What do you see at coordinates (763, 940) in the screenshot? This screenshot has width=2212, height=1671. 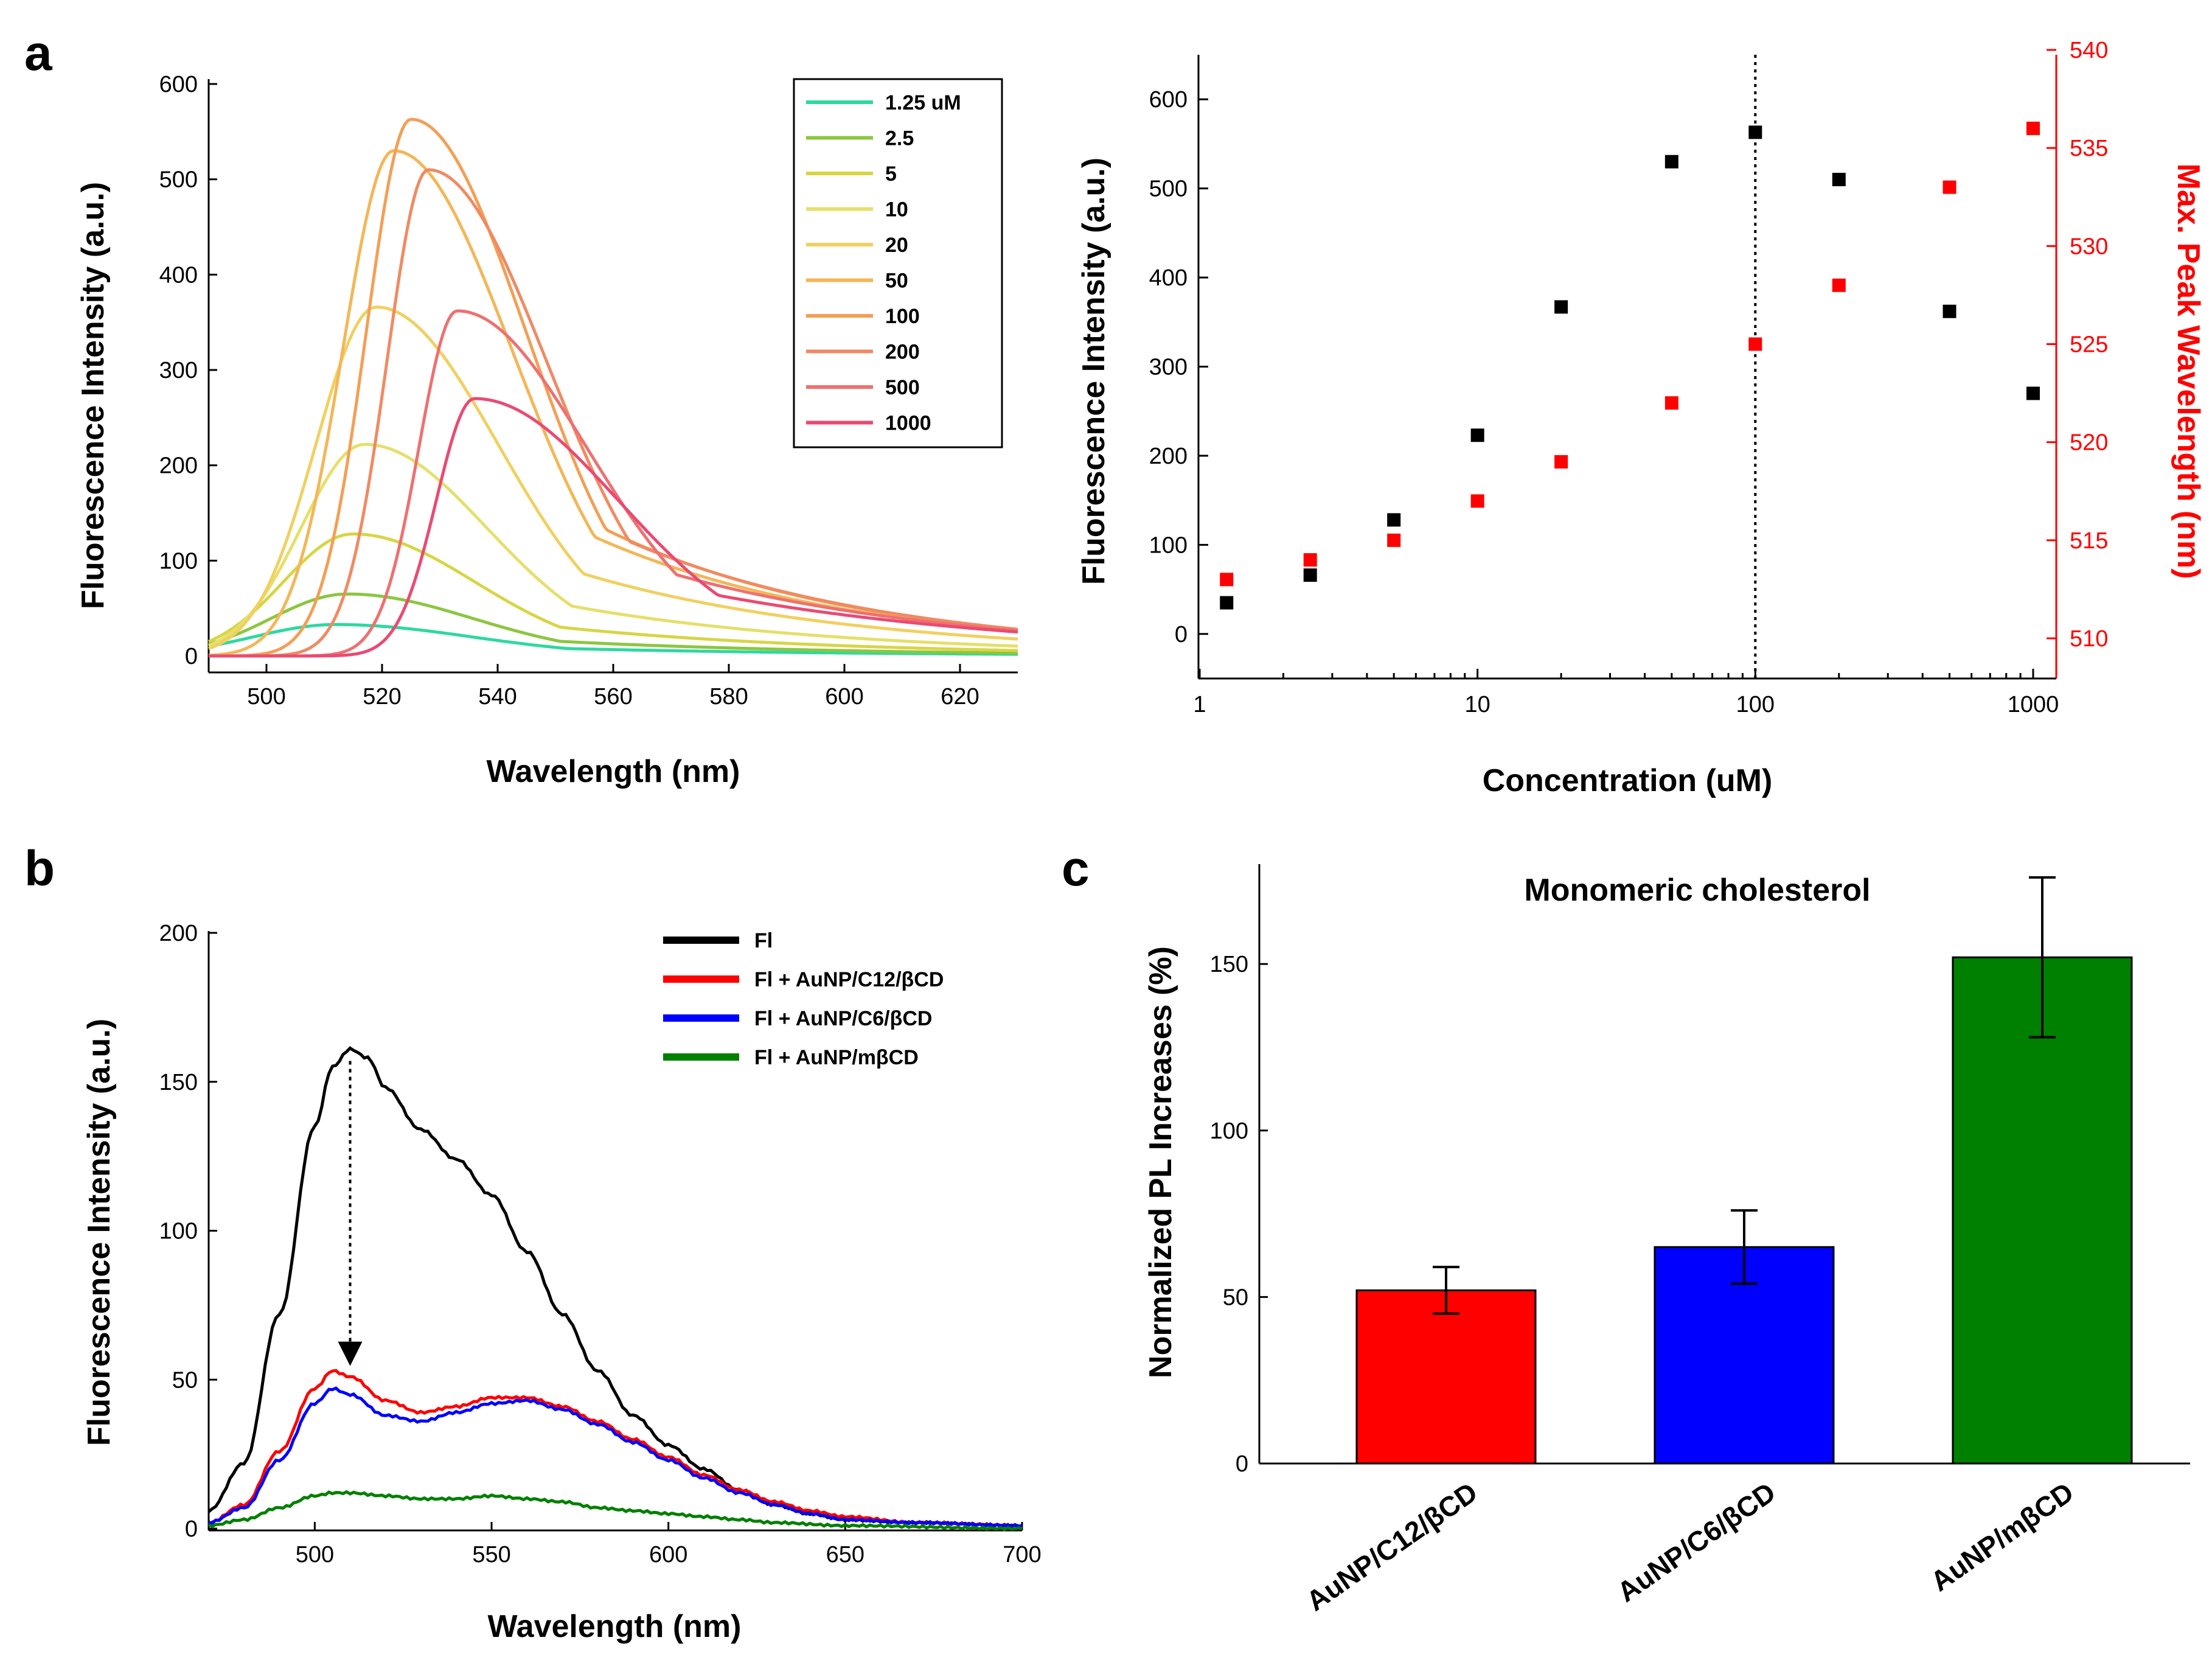 I see `legend-label-0: Fl` at bounding box center [763, 940].